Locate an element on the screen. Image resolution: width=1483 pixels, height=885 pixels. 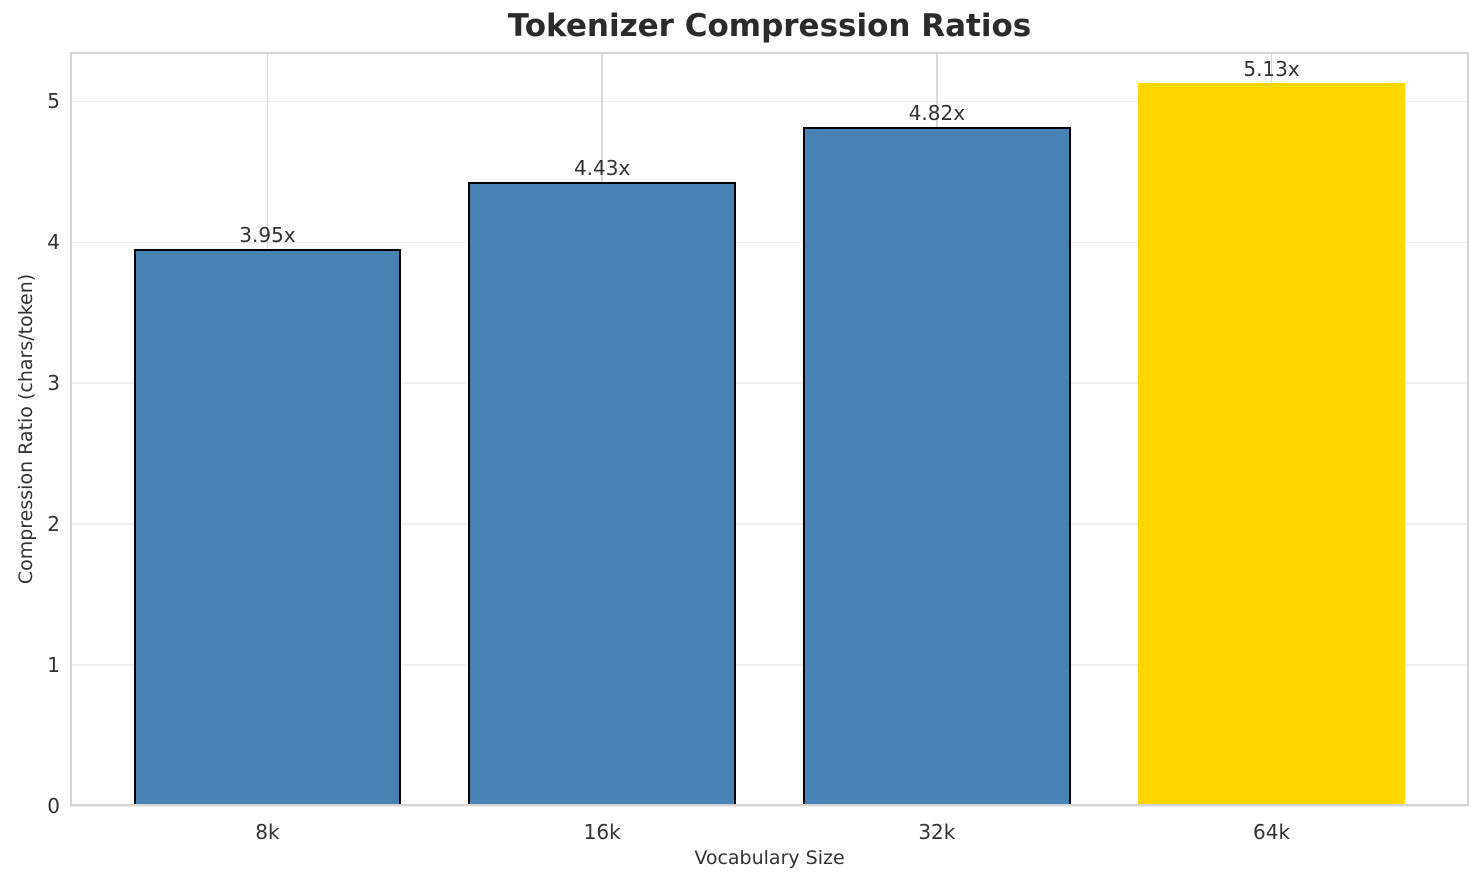
y-tick-label: 3 is located at coordinates (53, 383).